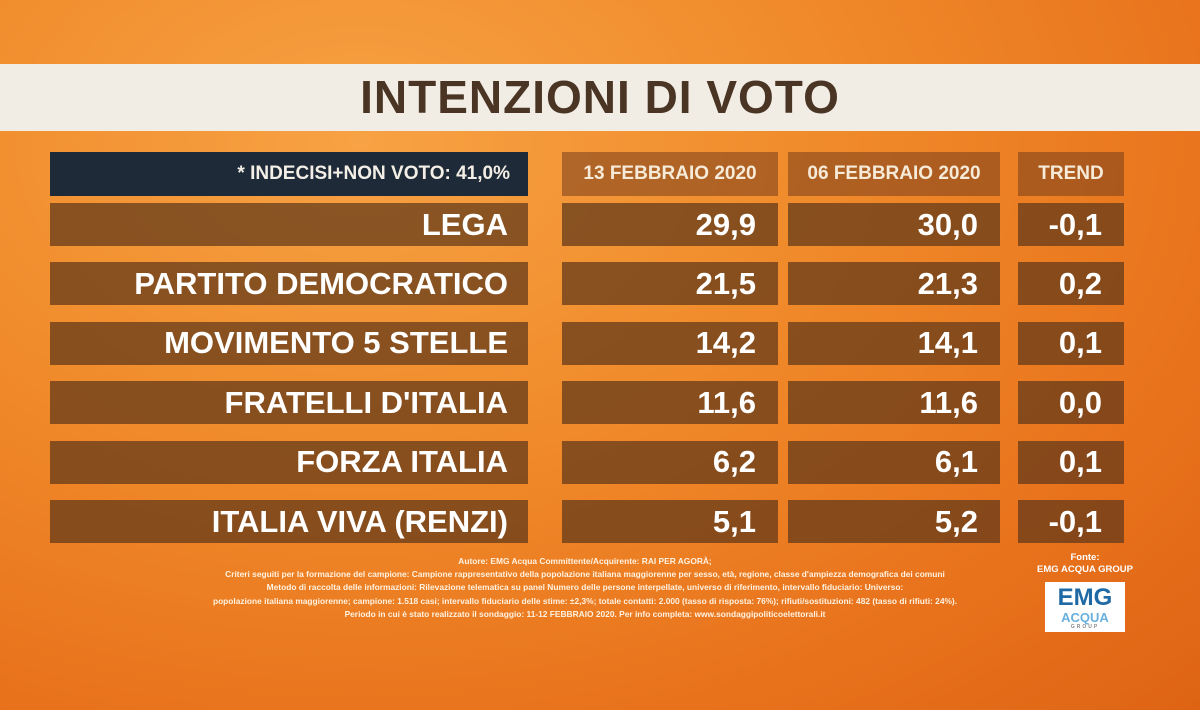 Image resolution: width=1200 pixels, height=710 pixels. I want to click on column-header: 06 FEBBRAIO 2020, so click(894, 174).